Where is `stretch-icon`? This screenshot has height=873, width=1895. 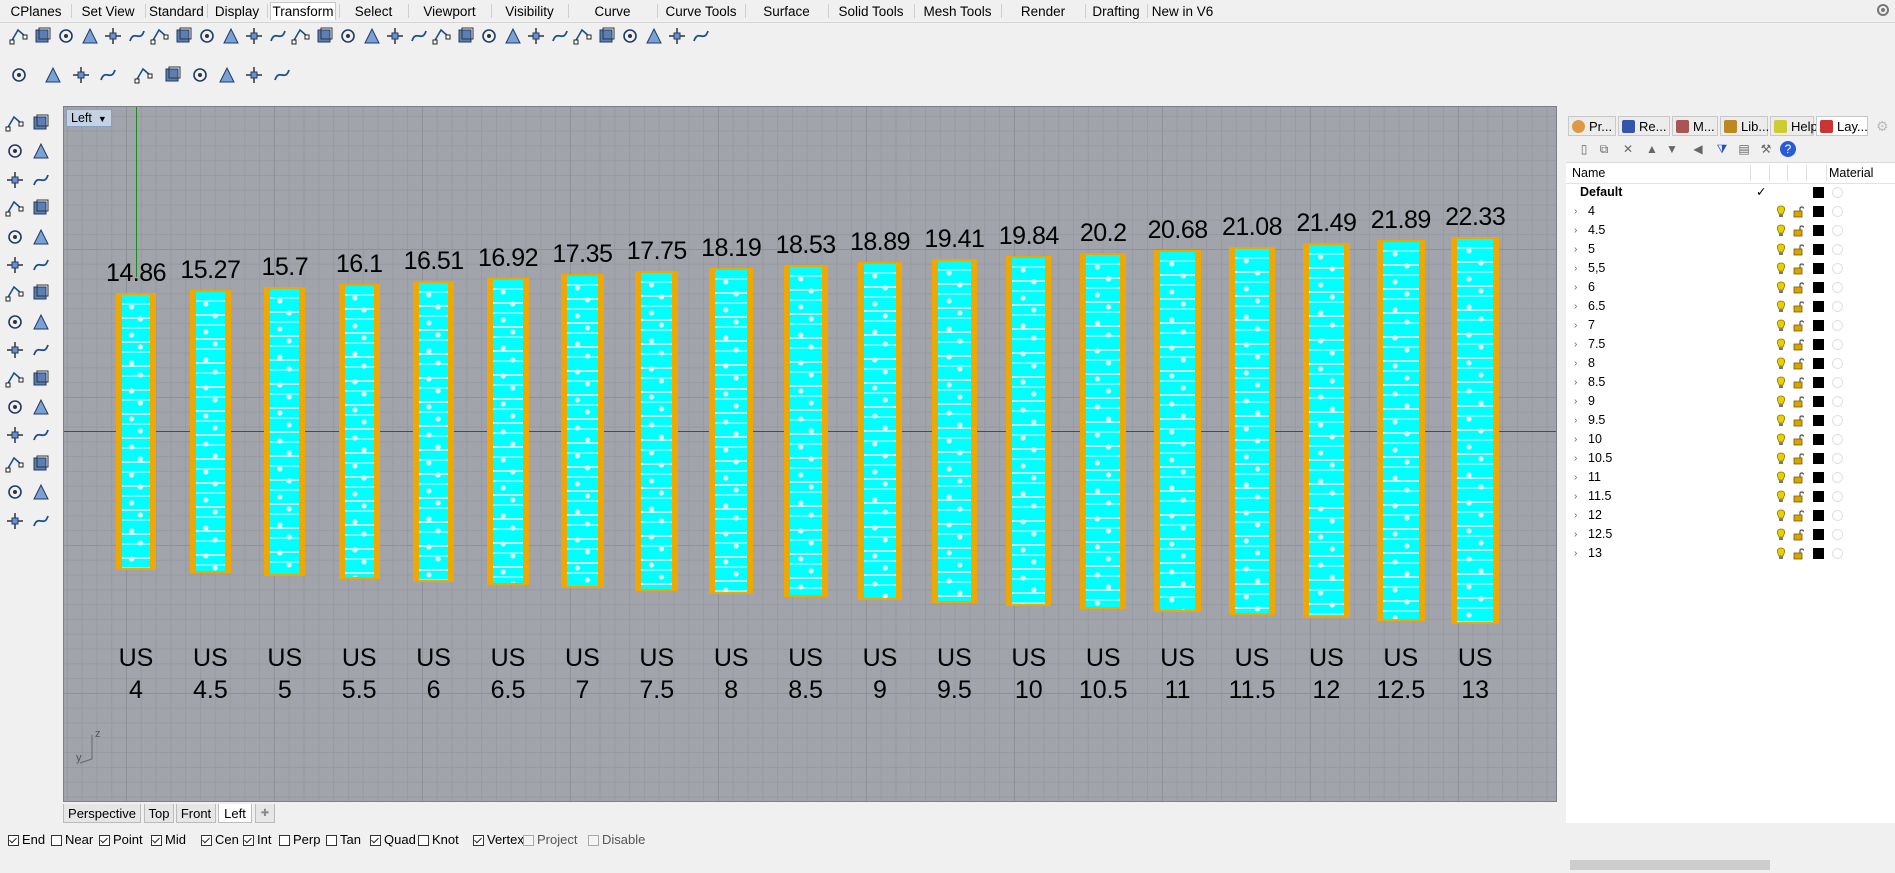
stretch-icon is located at coordinates (419, 36).